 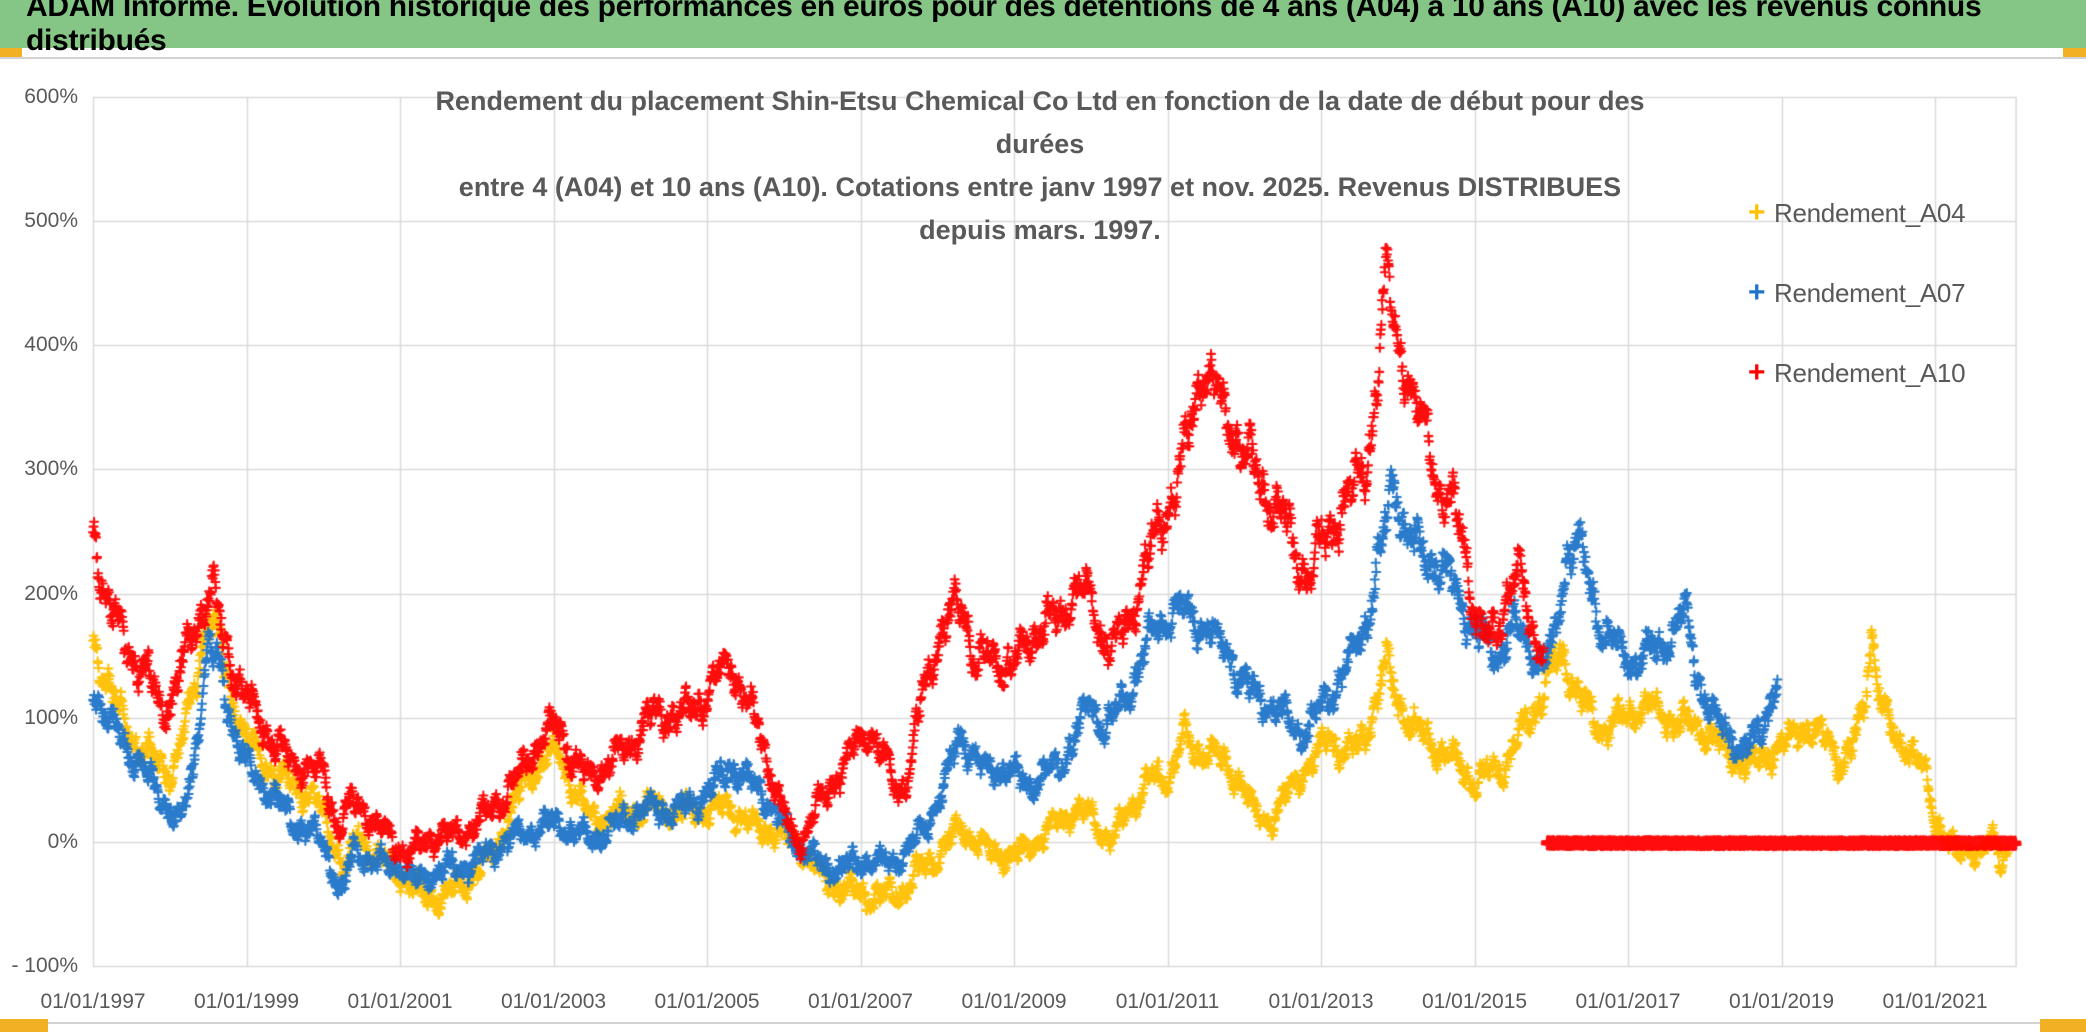 I want to click on legend-item-rendement-a10: + Rendement_A10, so click(x=1857, y=372).